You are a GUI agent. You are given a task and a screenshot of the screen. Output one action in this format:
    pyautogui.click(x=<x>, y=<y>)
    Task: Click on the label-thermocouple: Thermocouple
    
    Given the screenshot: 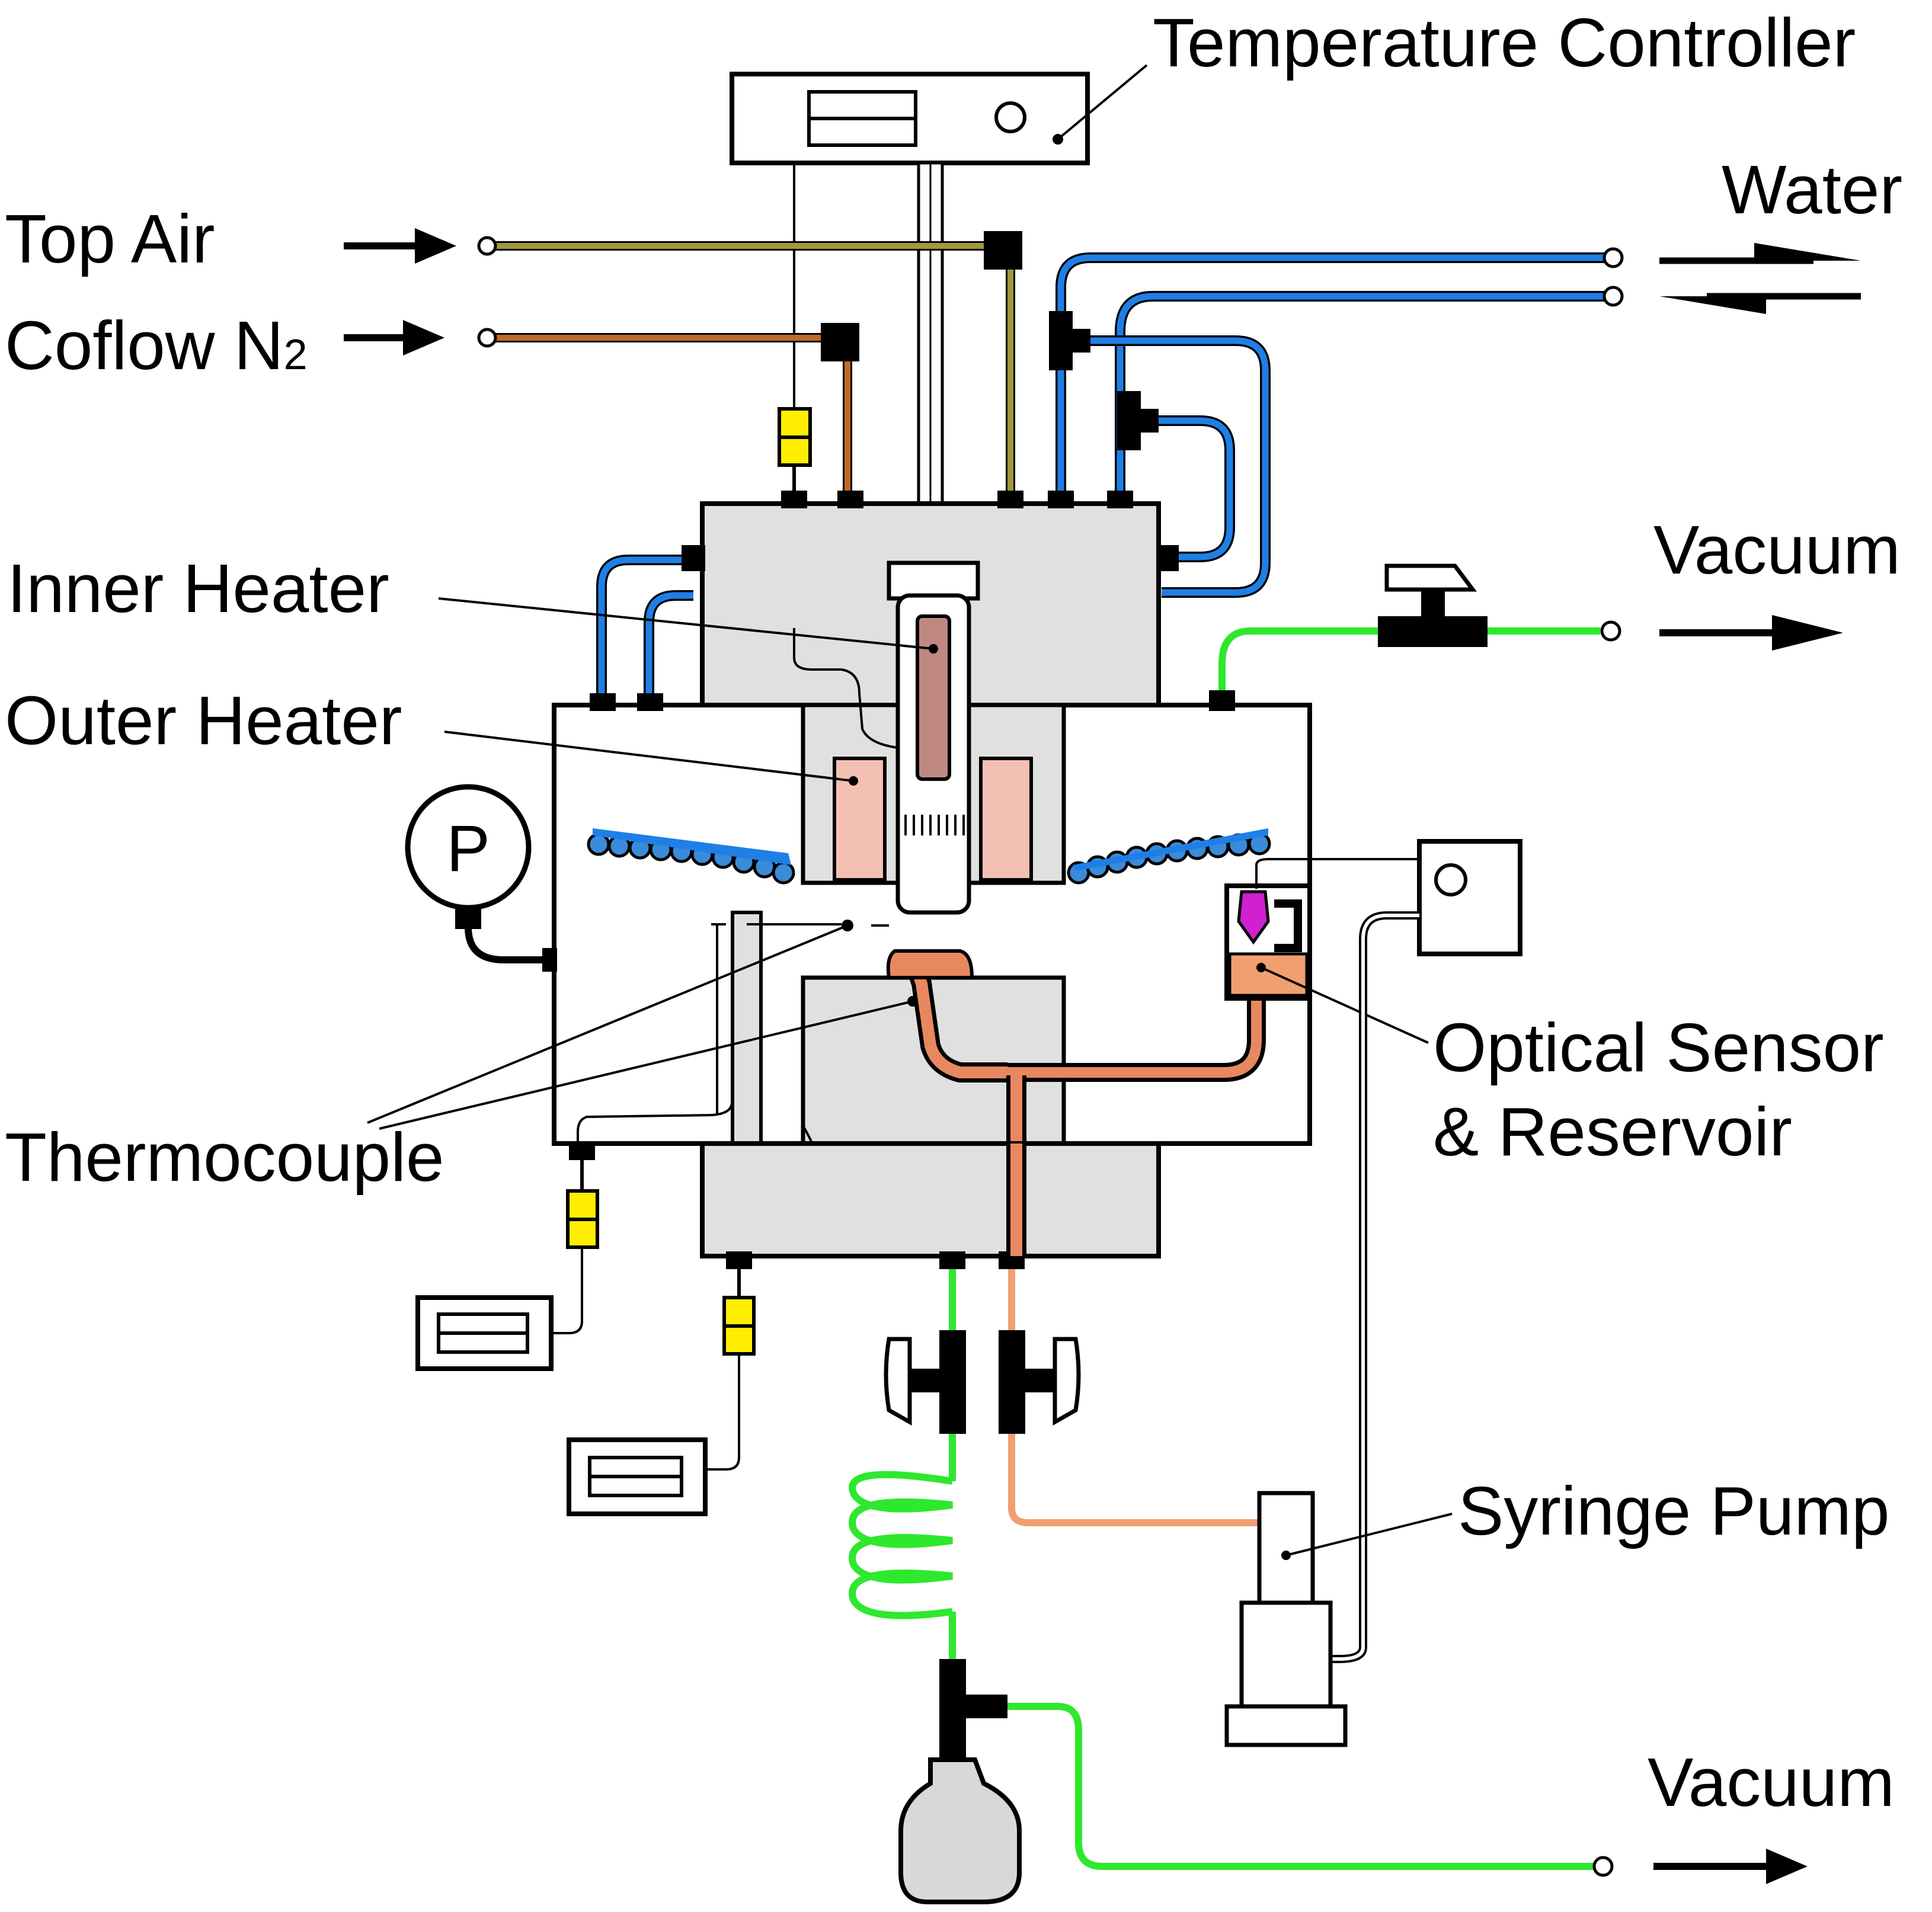 What is the action you would take?
    pyautogui.click(x=224, y=1157)
    